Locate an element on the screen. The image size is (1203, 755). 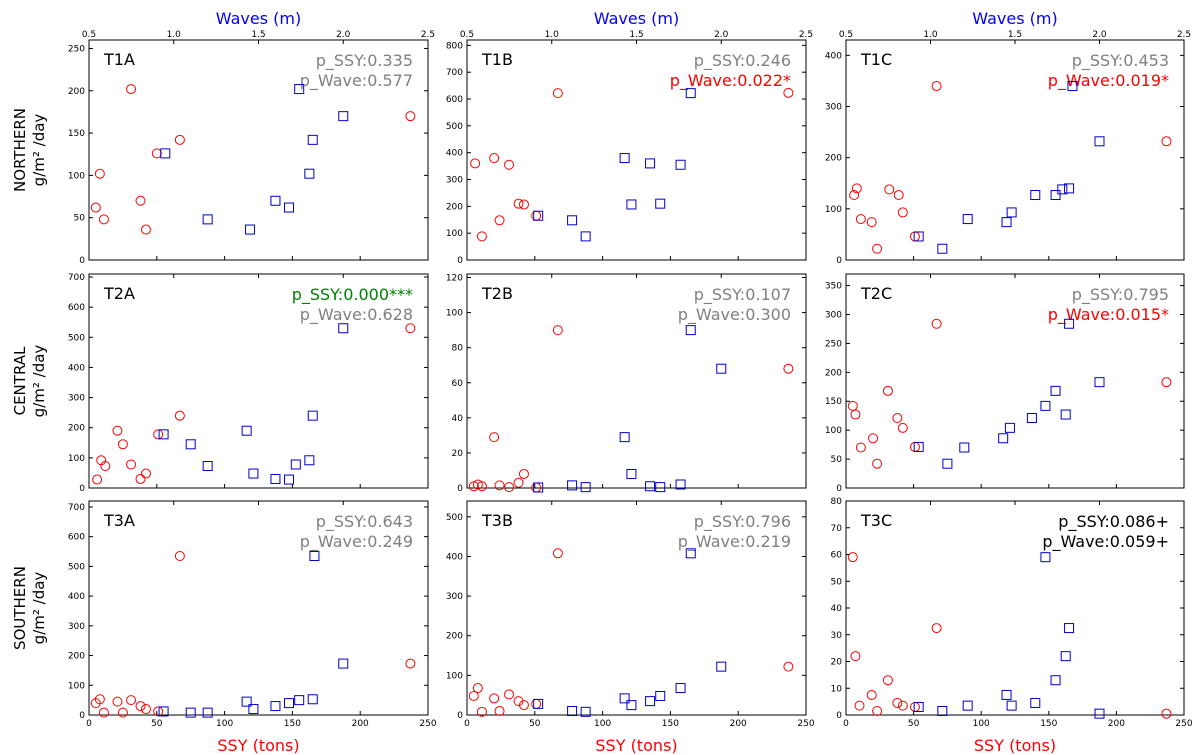
wave-tick-label: 2.0 is located at coordinates (721, 35).